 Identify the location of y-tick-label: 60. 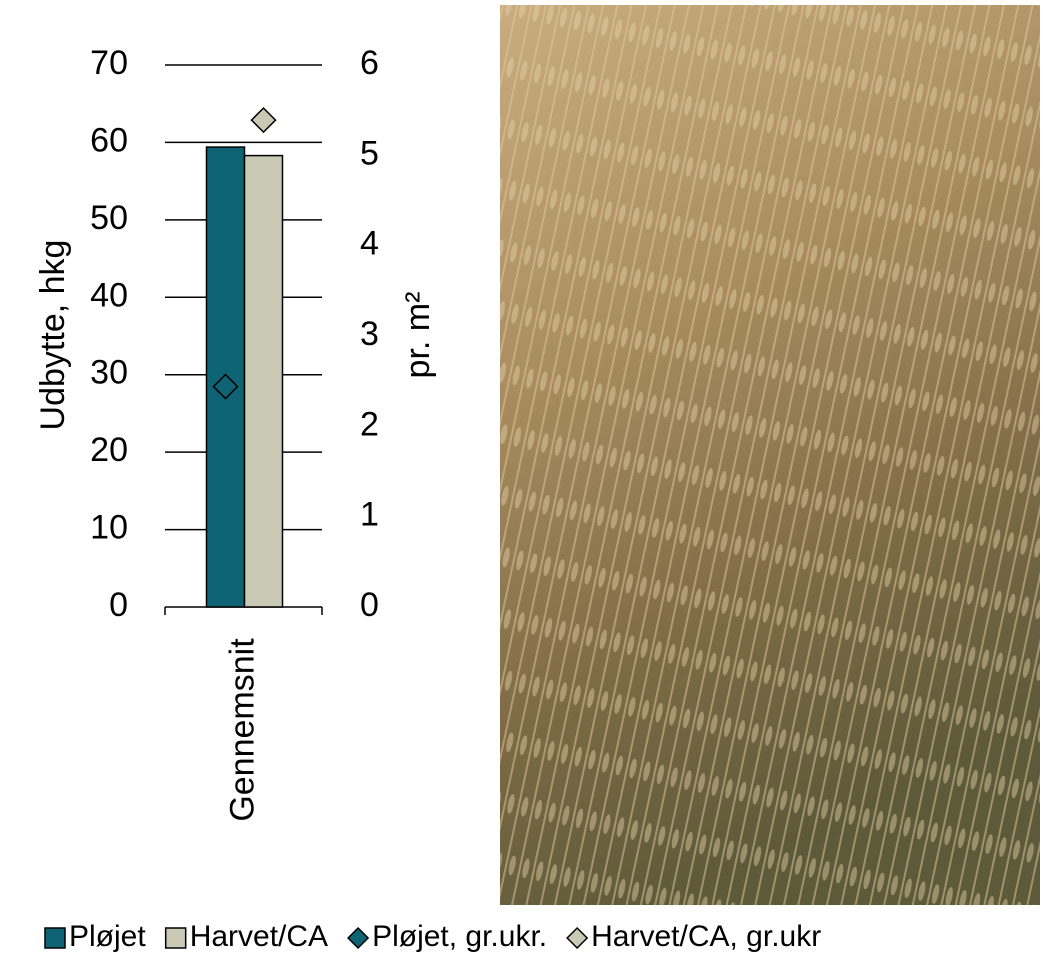
(109, 140).